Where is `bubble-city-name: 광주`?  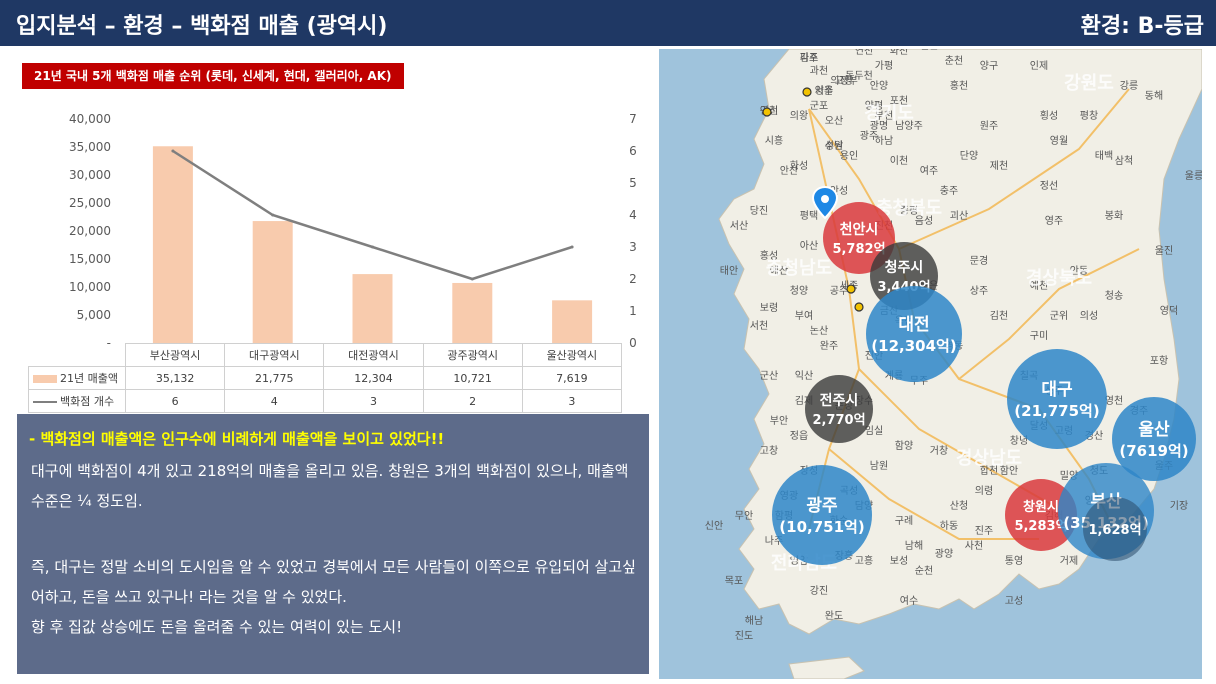 bubble-city-name: 광주 is located at coordinates (822, 506).